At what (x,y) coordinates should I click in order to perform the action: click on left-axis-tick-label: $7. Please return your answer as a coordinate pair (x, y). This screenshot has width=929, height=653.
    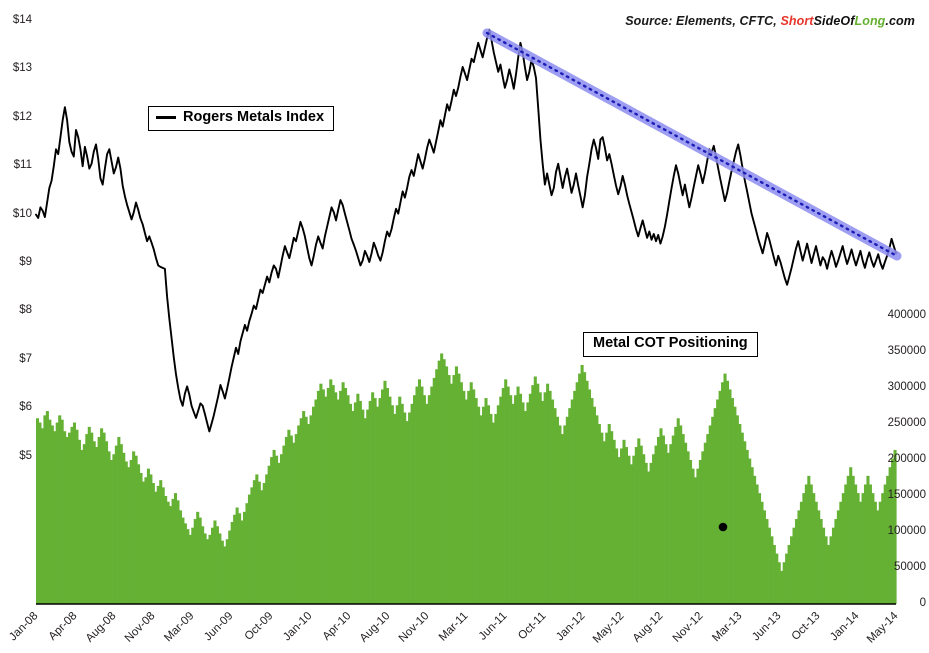
    Looking at the image, I should click on (25, 358).